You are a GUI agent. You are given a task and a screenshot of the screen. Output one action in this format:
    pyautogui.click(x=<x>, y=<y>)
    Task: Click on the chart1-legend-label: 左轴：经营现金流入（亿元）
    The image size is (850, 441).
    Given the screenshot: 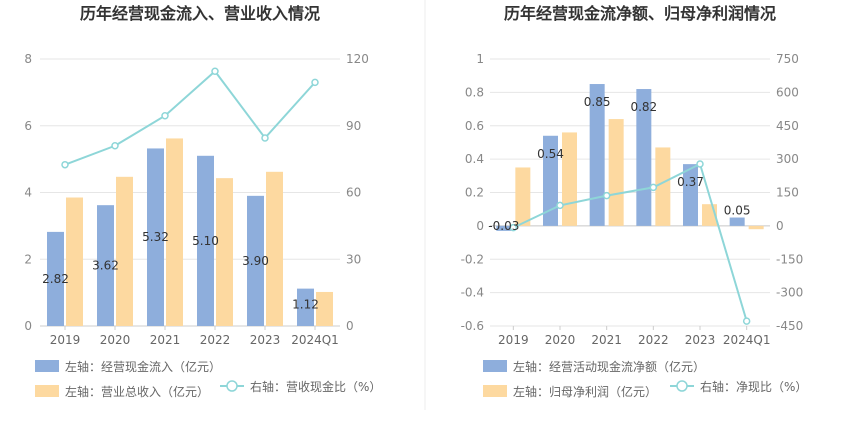 What is the action you would take?
    pyautogui.click(x=143, y=366)
    